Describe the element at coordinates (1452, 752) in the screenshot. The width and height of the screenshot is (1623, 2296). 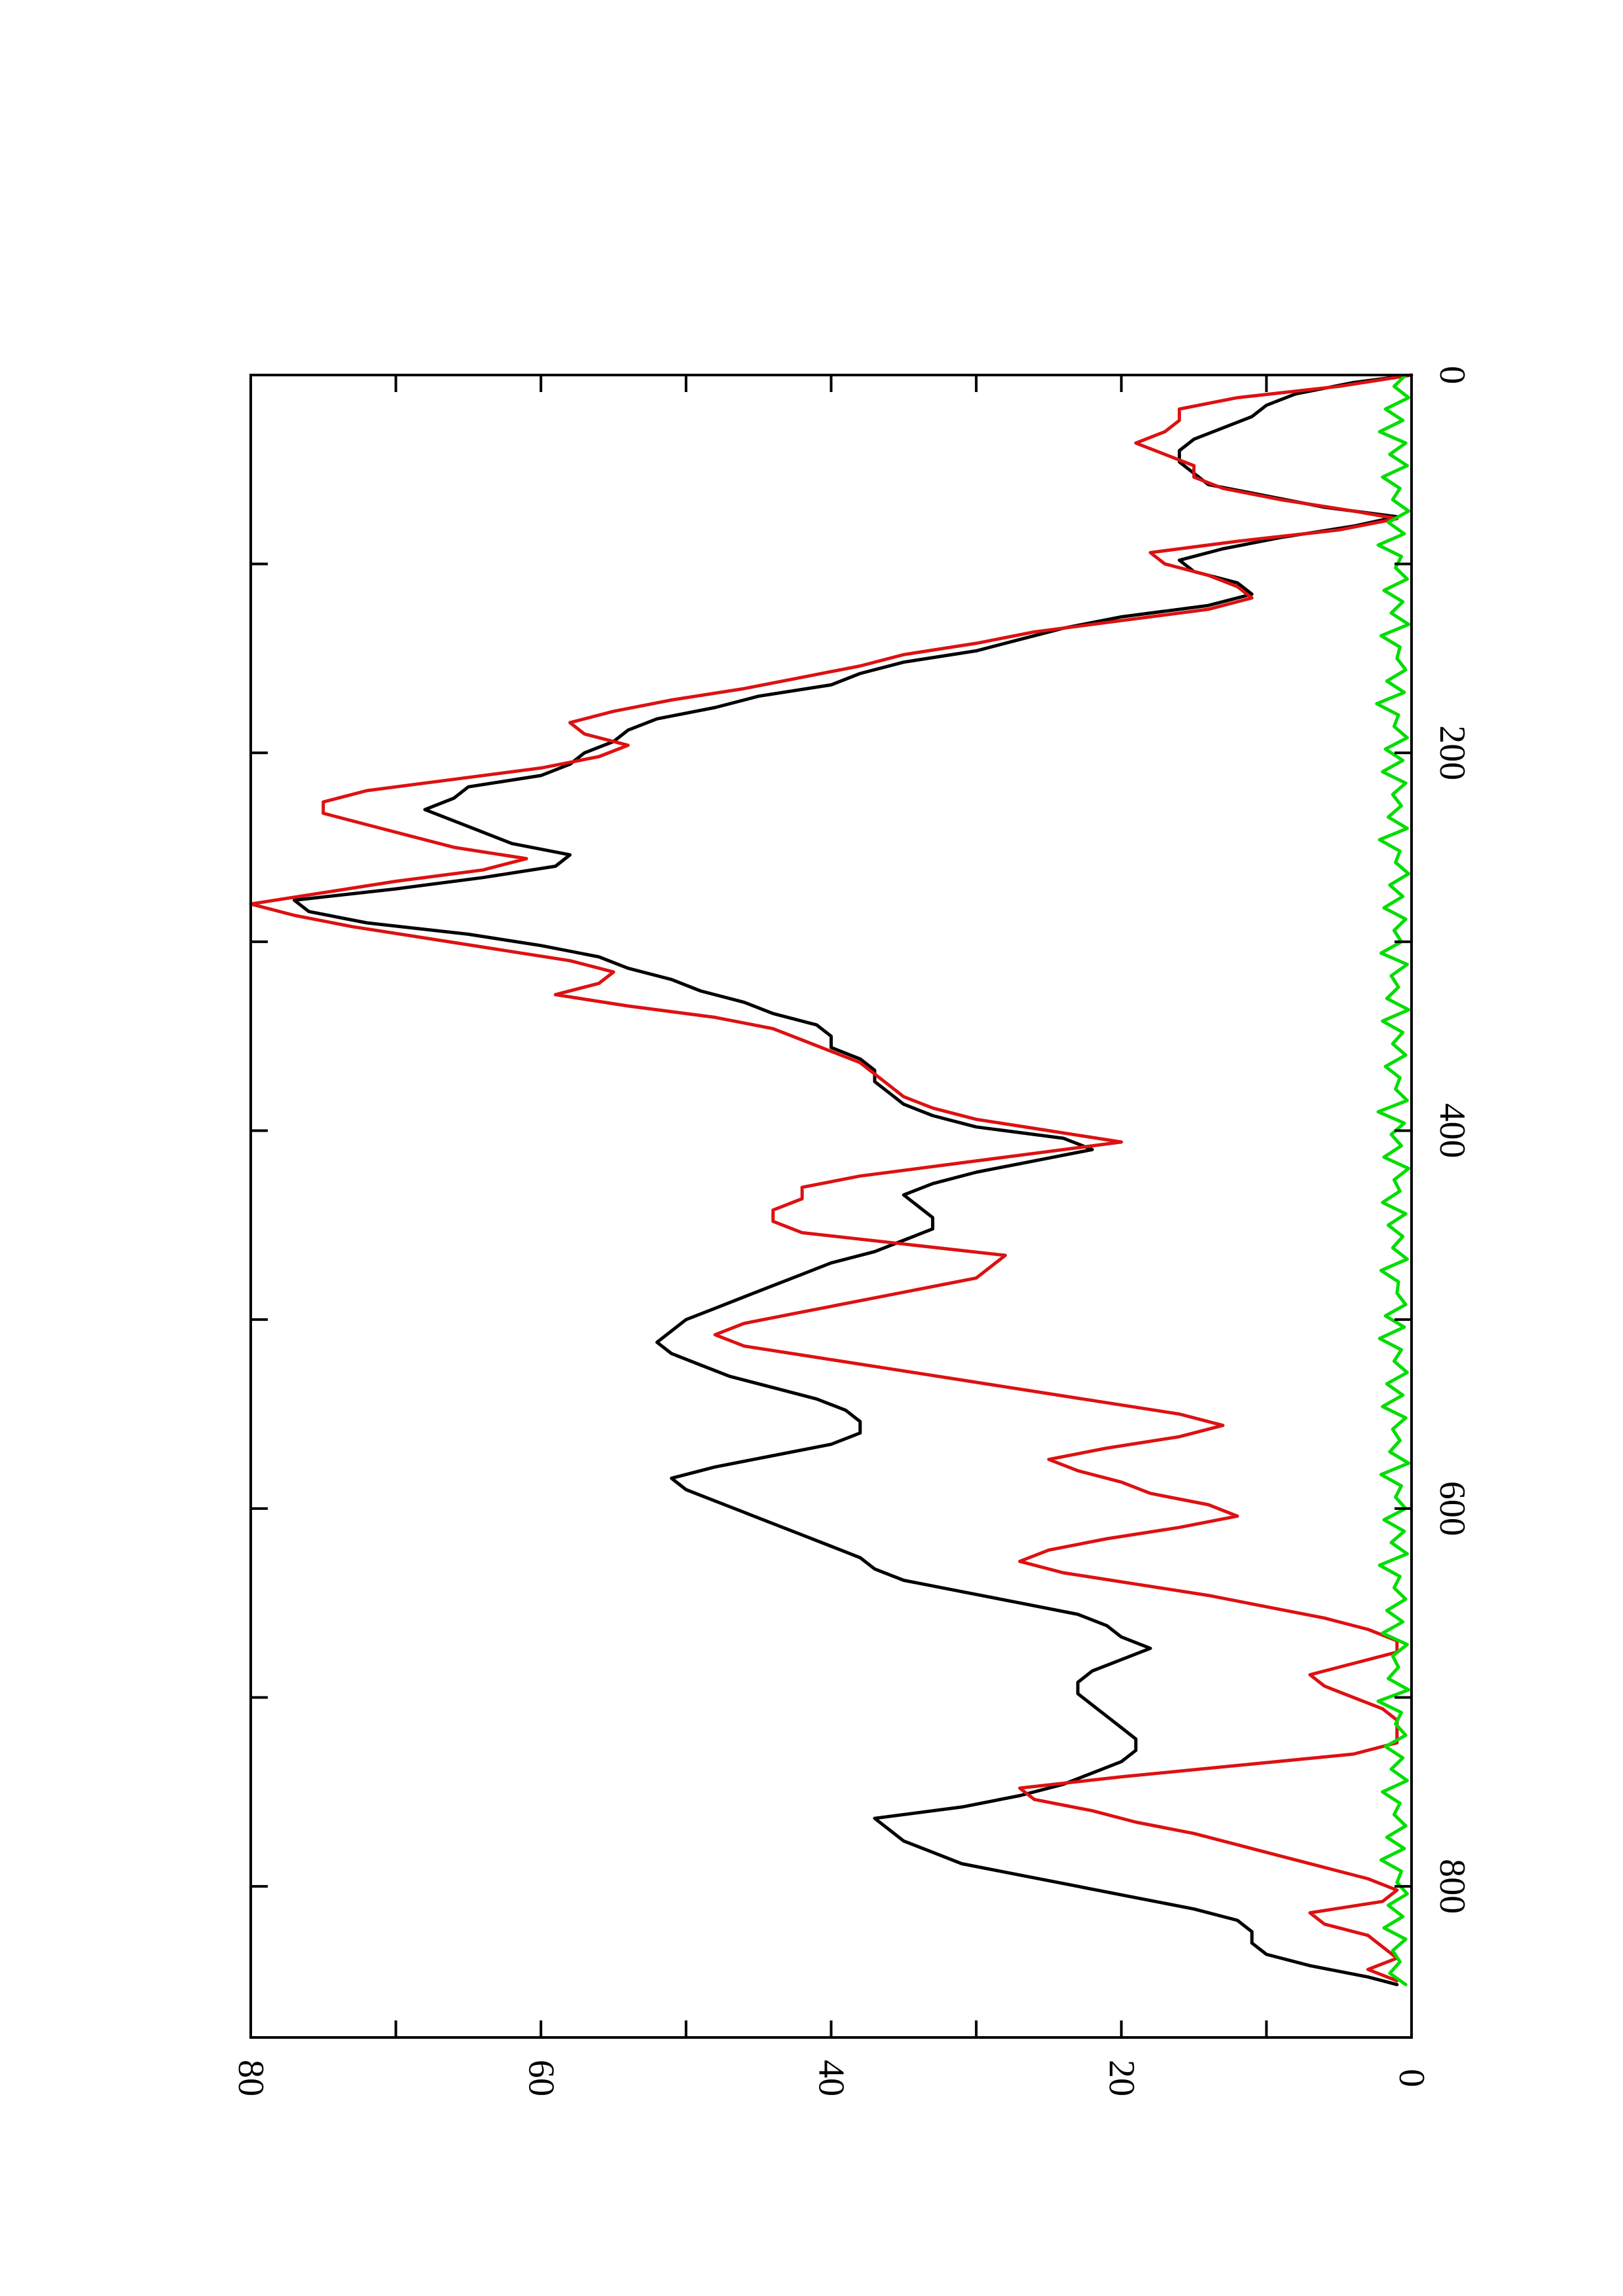
I see `x-tick-label: 200` at that location.